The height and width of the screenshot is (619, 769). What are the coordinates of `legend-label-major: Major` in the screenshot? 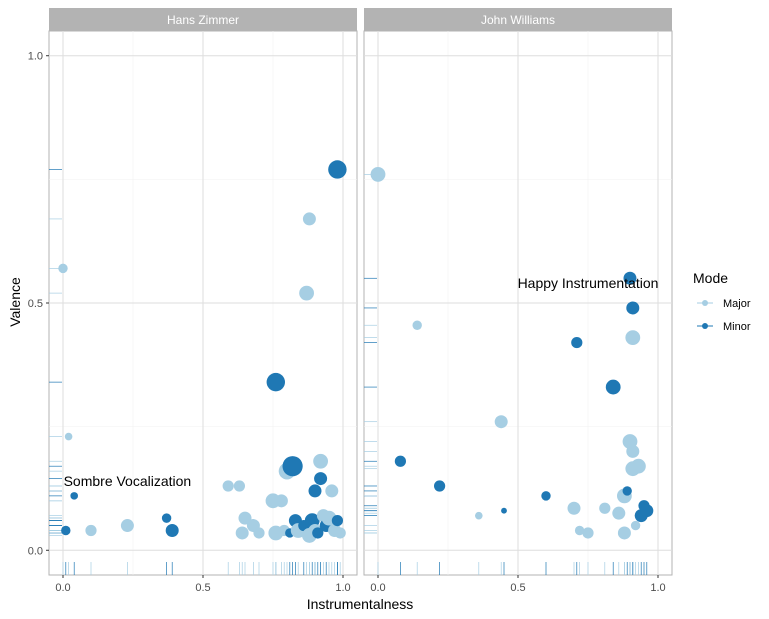 It's located at (737, 304).